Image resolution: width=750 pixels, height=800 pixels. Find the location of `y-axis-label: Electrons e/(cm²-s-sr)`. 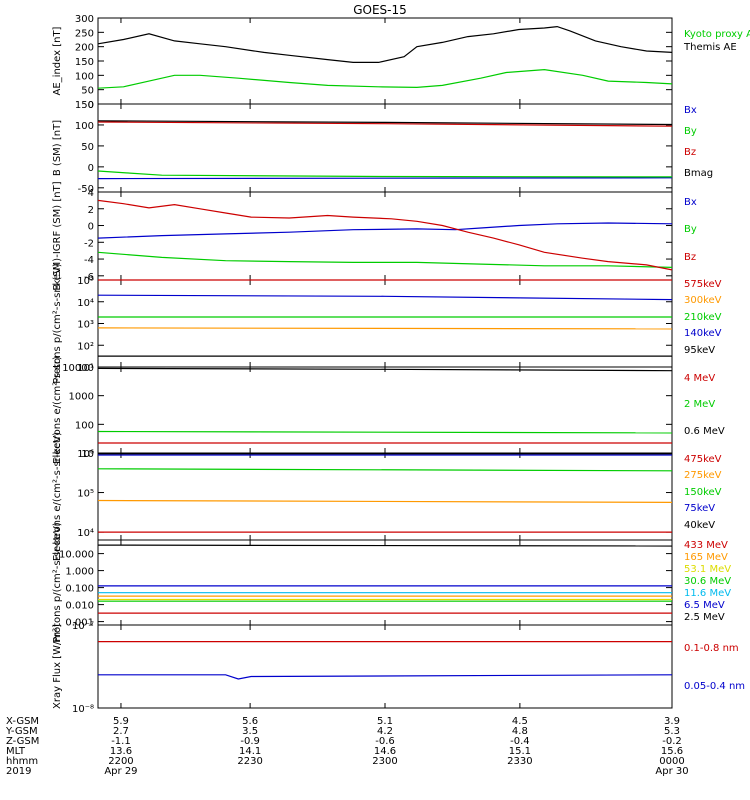

y-axis-label: Electrons e/(cm²-s-sr) is located at coordinates (57, 410).